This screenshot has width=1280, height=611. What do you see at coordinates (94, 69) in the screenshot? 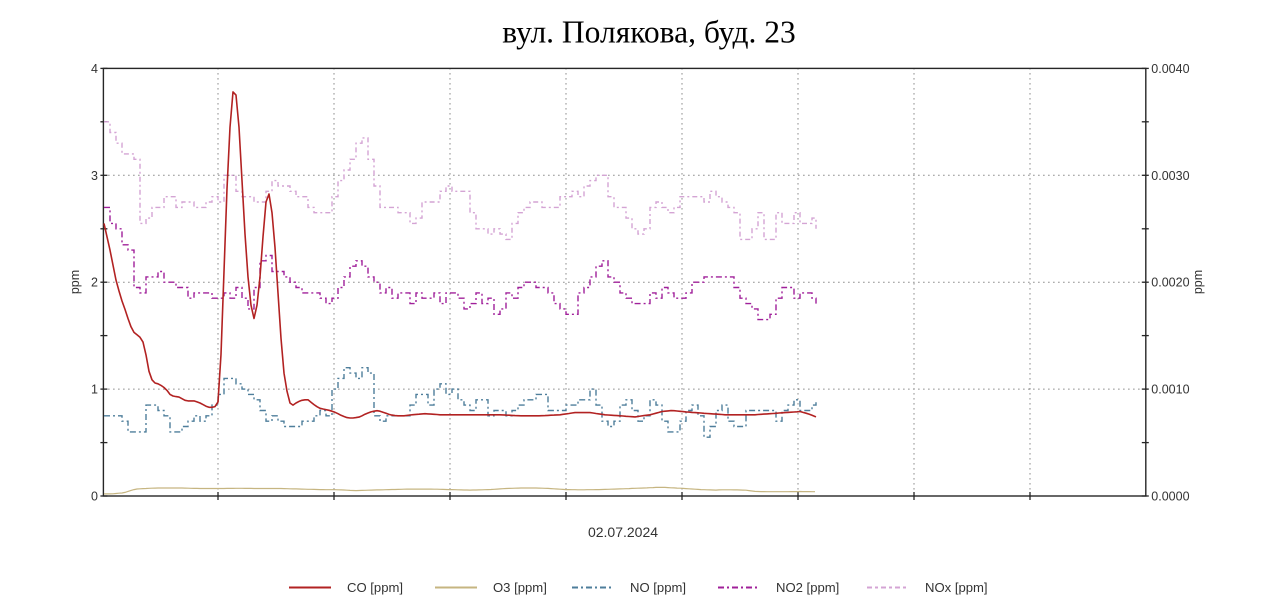
I see `svg-text: 4` at bounding box center [94, 69].